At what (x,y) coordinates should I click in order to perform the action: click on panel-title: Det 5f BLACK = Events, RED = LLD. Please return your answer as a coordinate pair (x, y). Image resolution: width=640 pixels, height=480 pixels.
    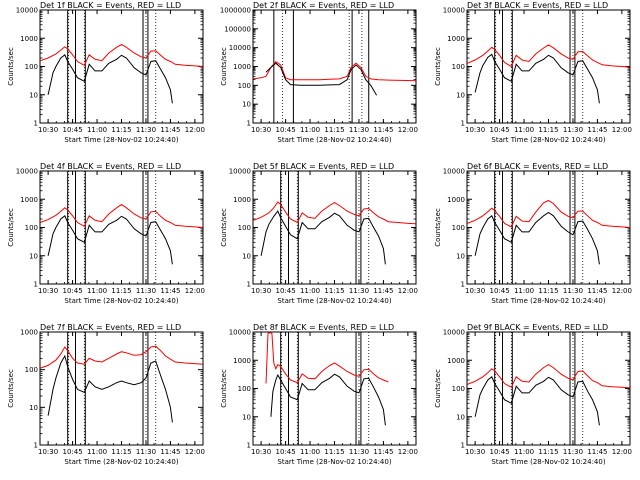
    Looking at the image, I should click on (323, 166).